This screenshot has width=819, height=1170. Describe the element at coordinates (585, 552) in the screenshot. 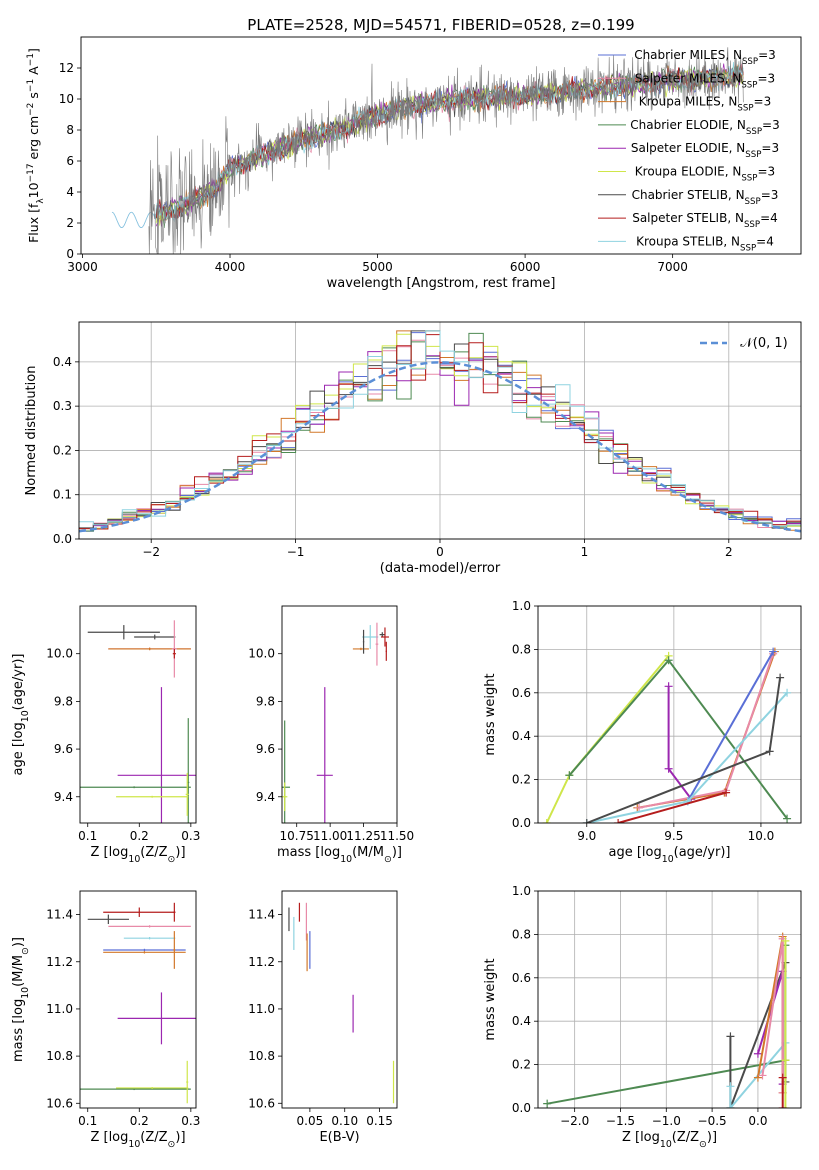

I see `x-tick-label: 1` at that location.